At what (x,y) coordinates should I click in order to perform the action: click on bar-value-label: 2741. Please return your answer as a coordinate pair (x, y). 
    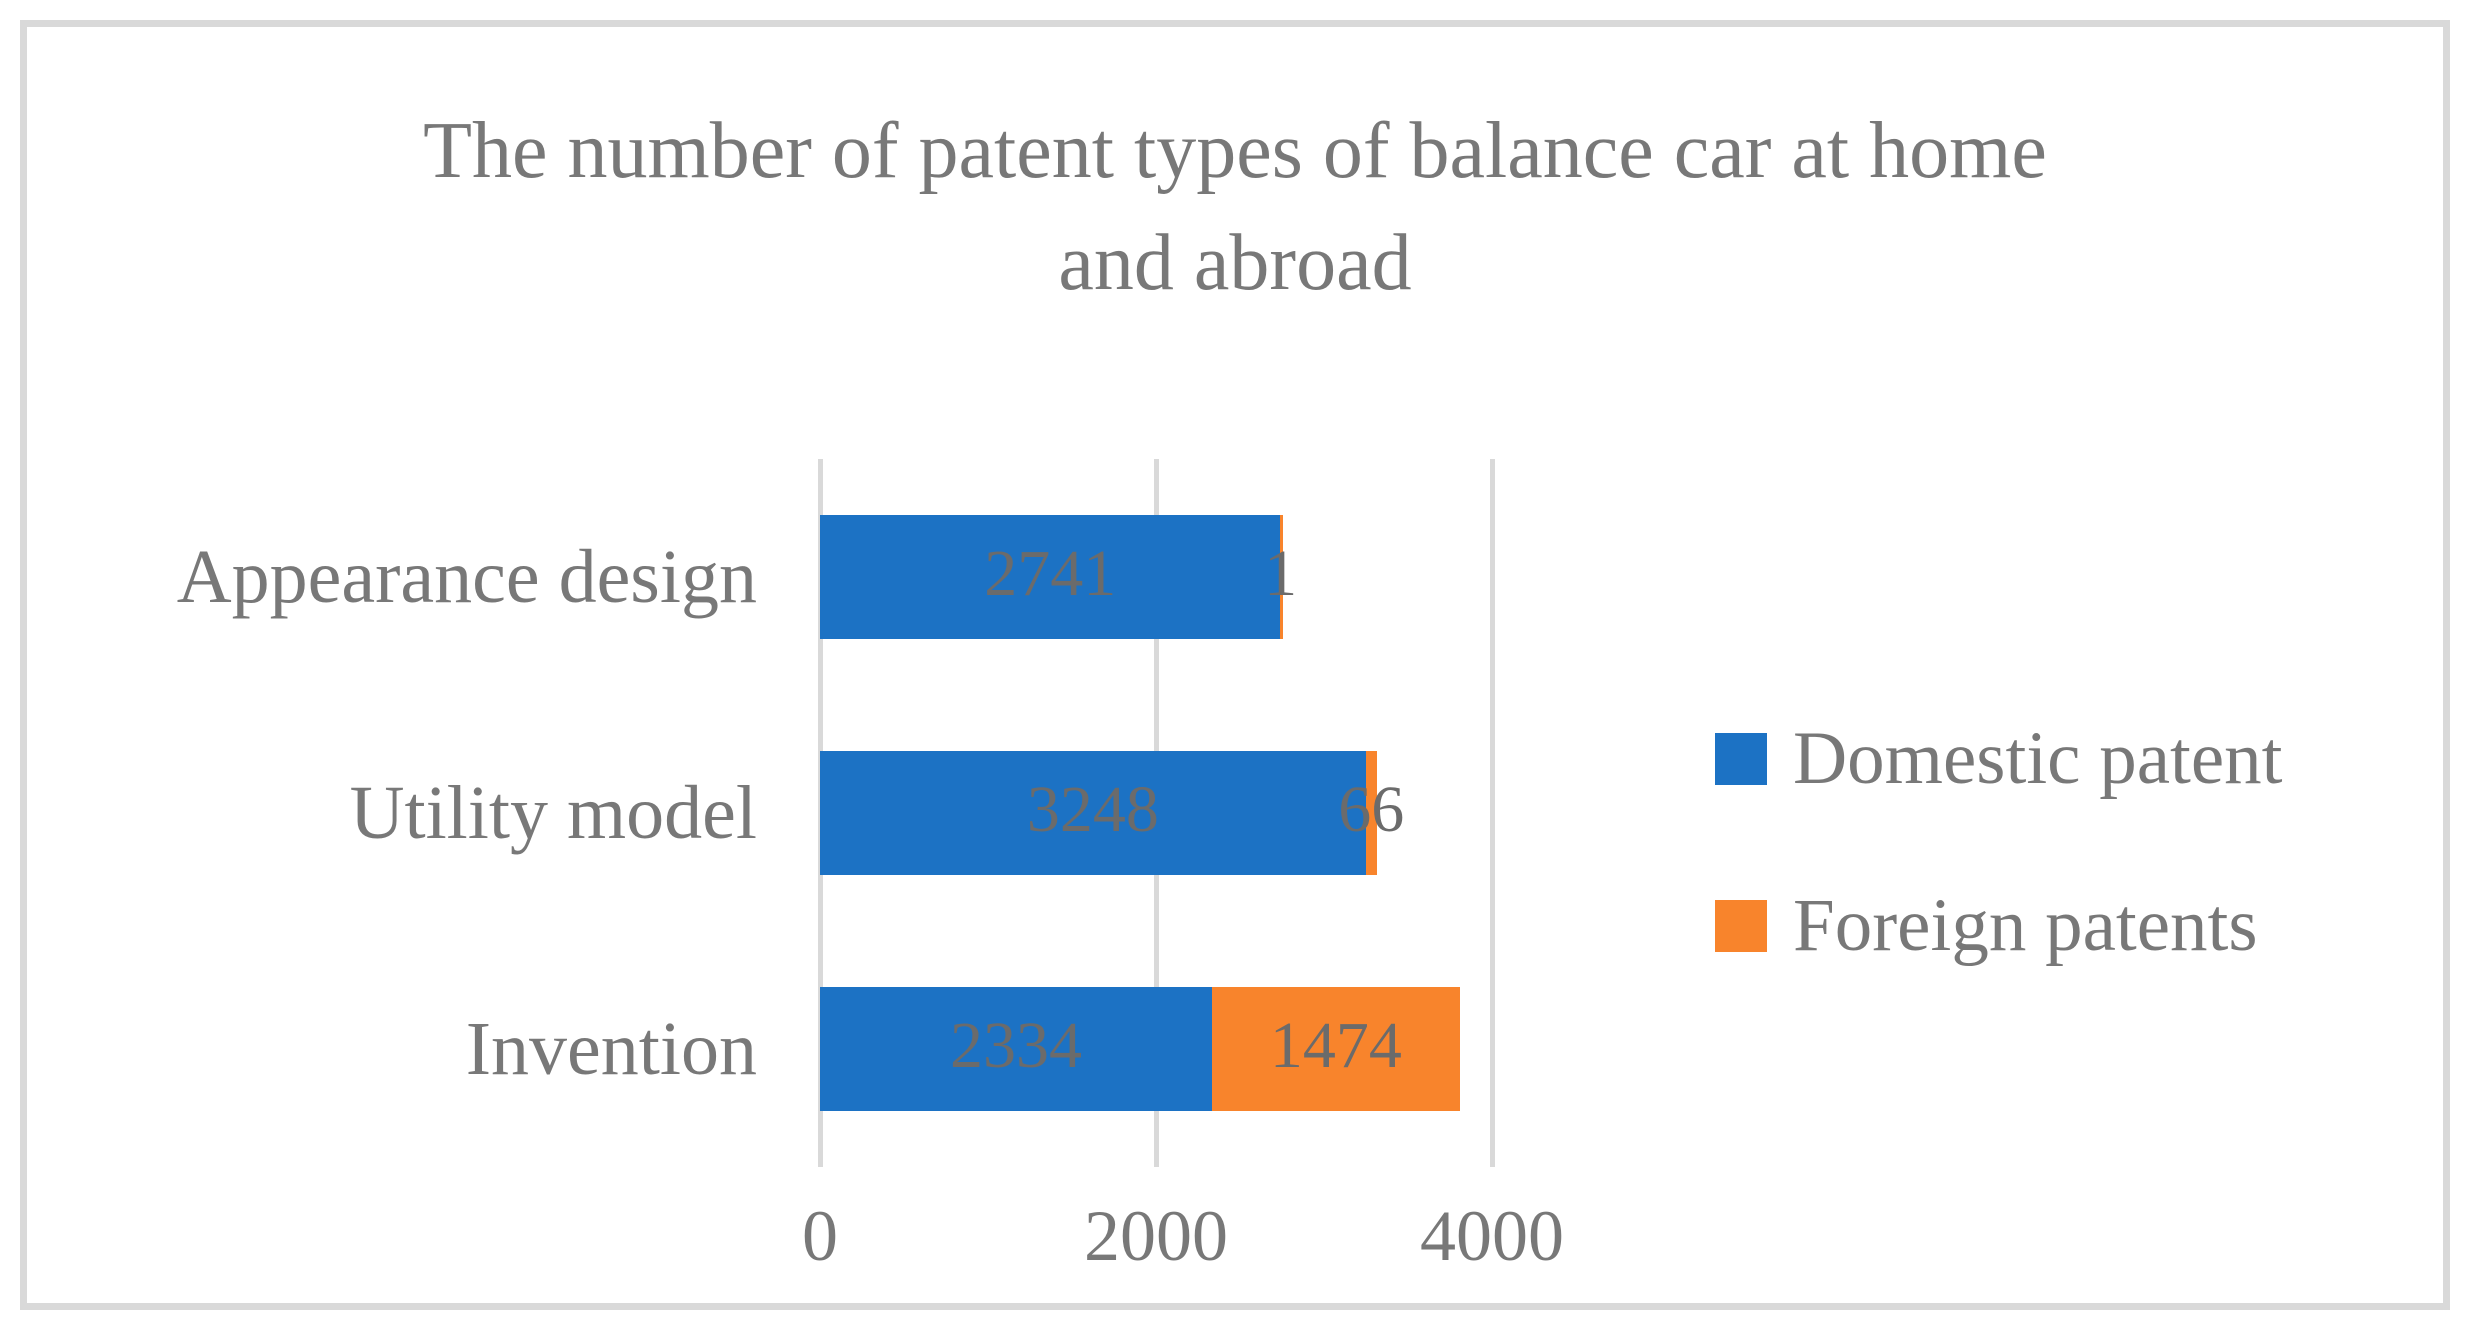
    Looking at the image, I should click on (1050, 573).